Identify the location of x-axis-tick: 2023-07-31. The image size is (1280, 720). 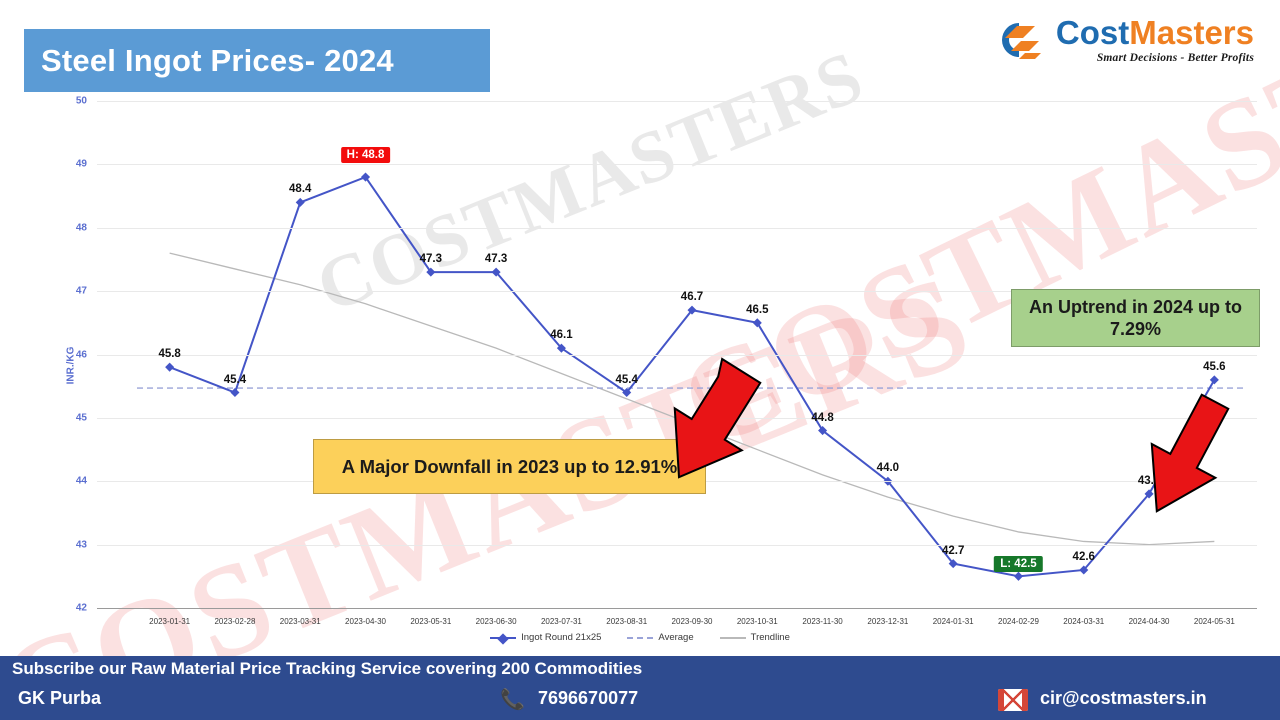
(561, 621).